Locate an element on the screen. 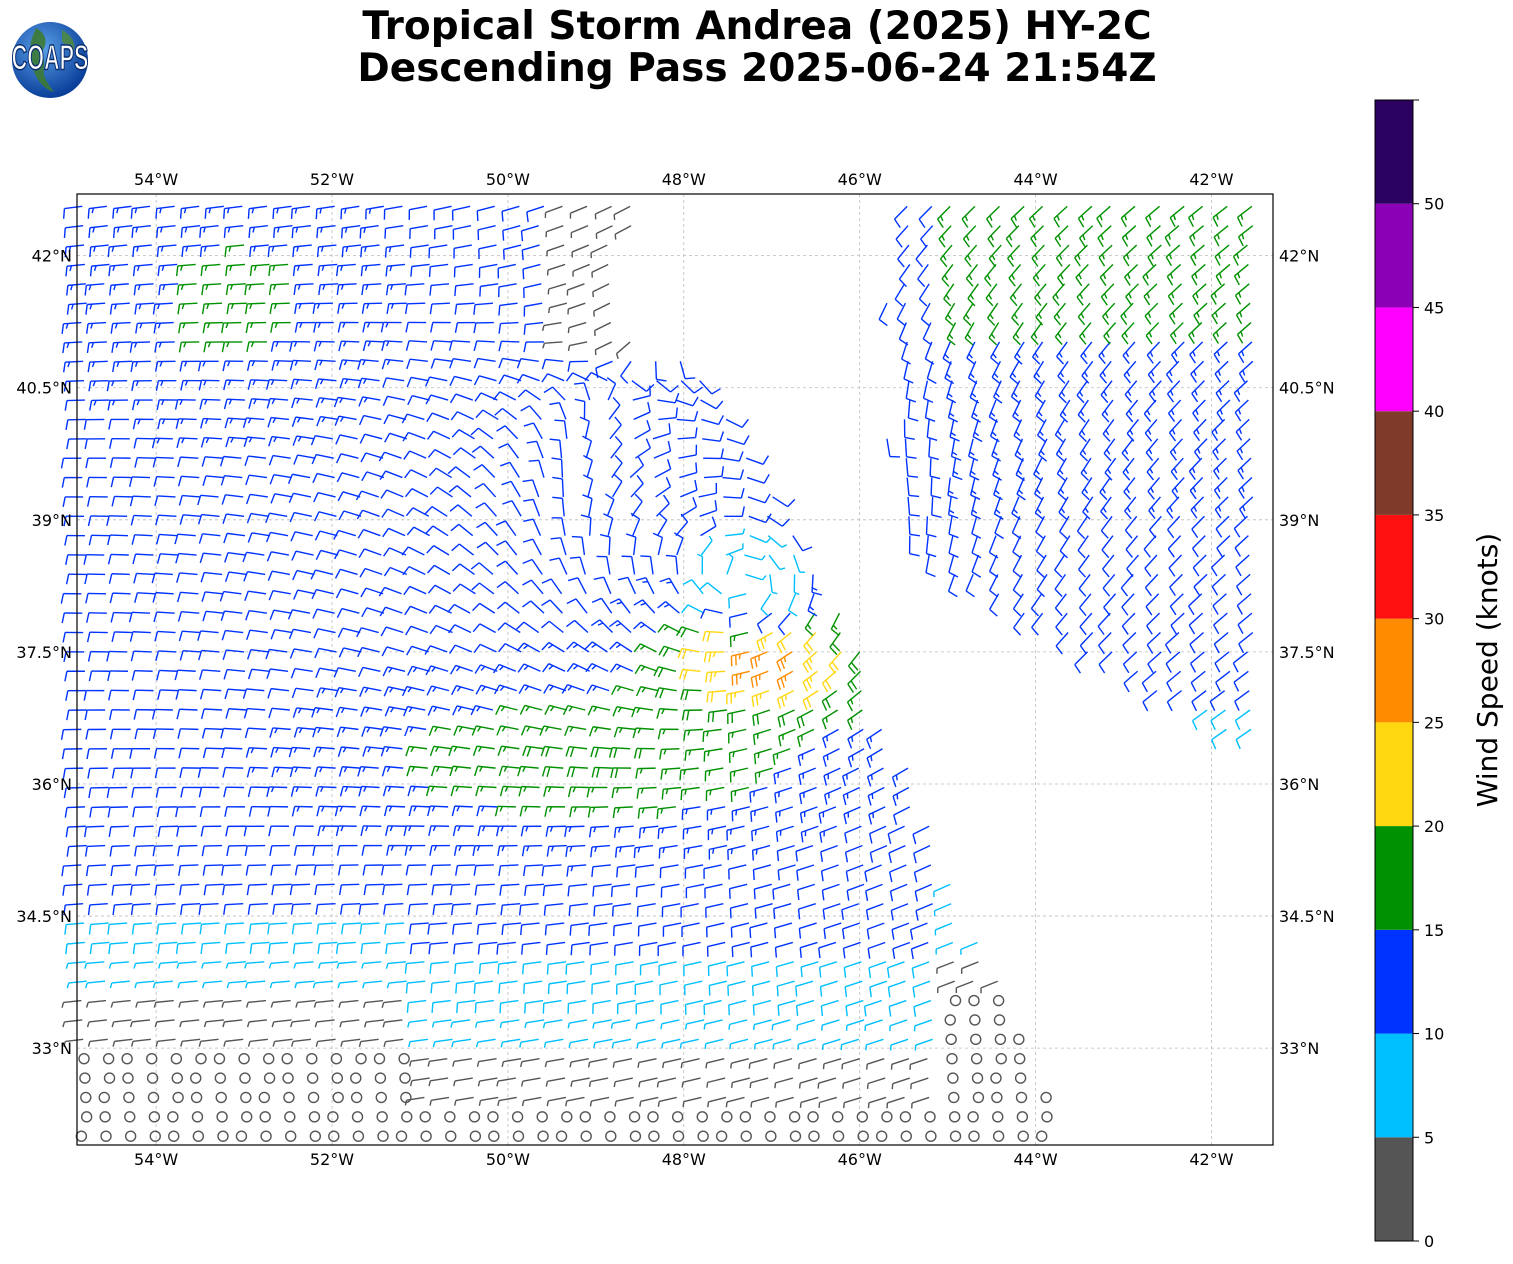  colorbar-bin is located at coordinates (1394, 463).